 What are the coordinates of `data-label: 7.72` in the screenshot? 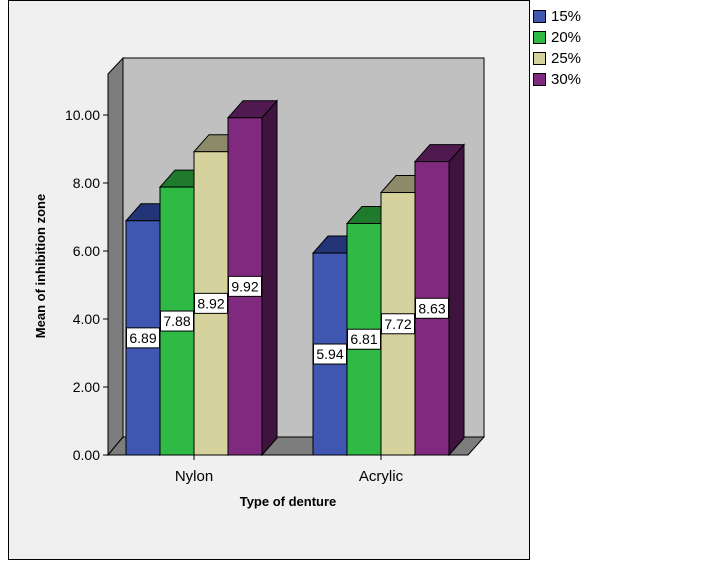 It's located at (398, 324).